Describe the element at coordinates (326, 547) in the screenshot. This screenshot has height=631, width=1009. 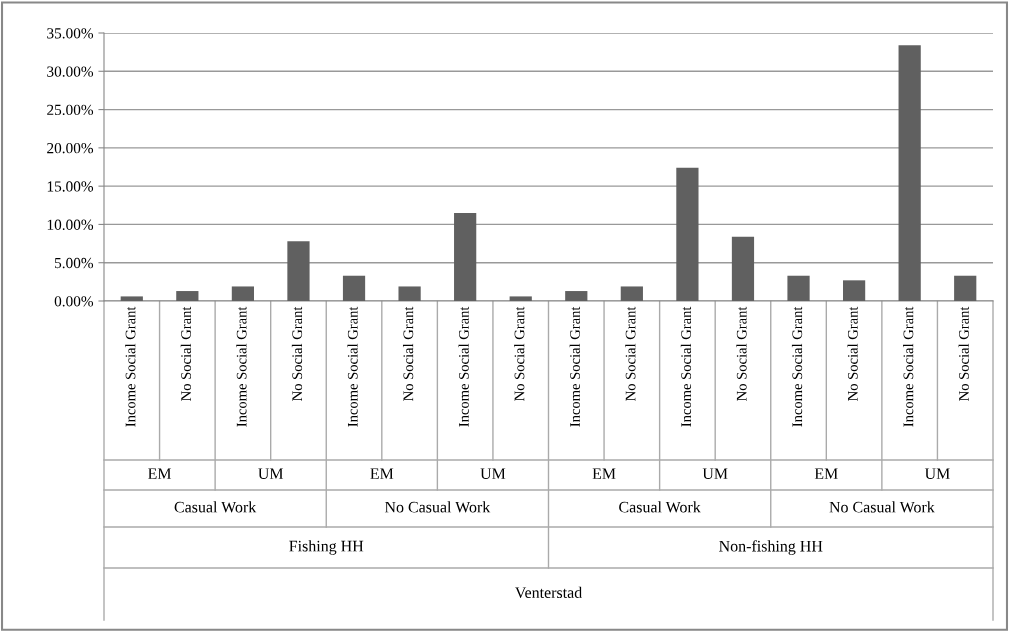
I see `text: Fishing HH` at that location.